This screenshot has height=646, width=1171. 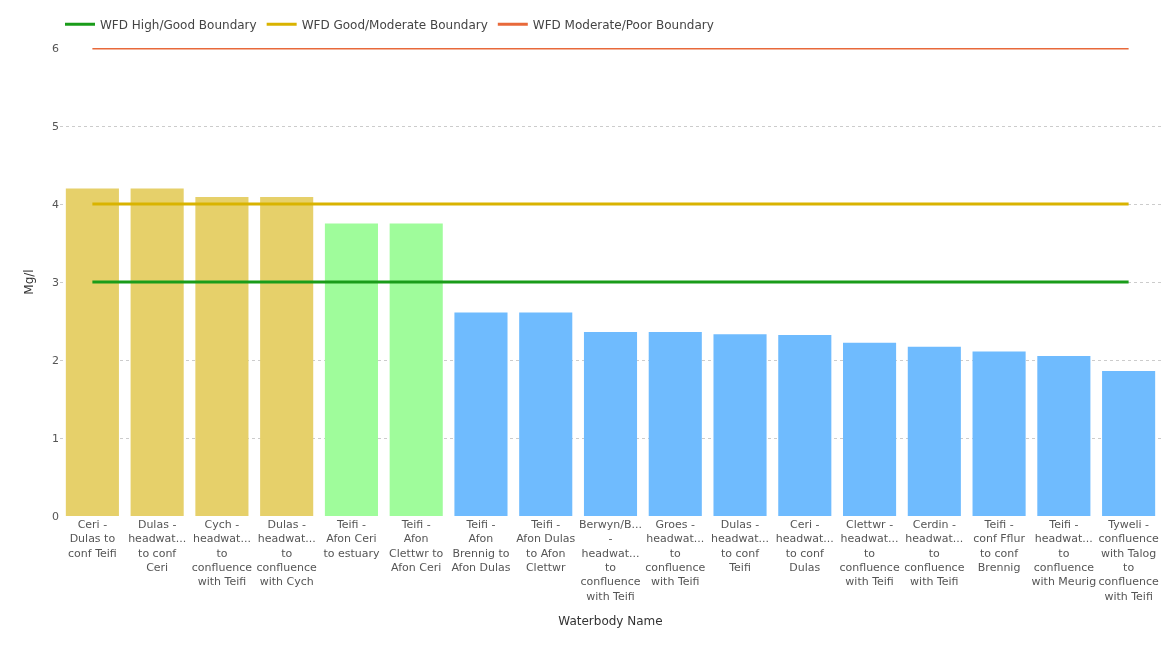 What do you see at coordinates (610, 621) in the screenshot?
I see `x-axis-title: Waterbody Name` at bounding box center [610, 621].